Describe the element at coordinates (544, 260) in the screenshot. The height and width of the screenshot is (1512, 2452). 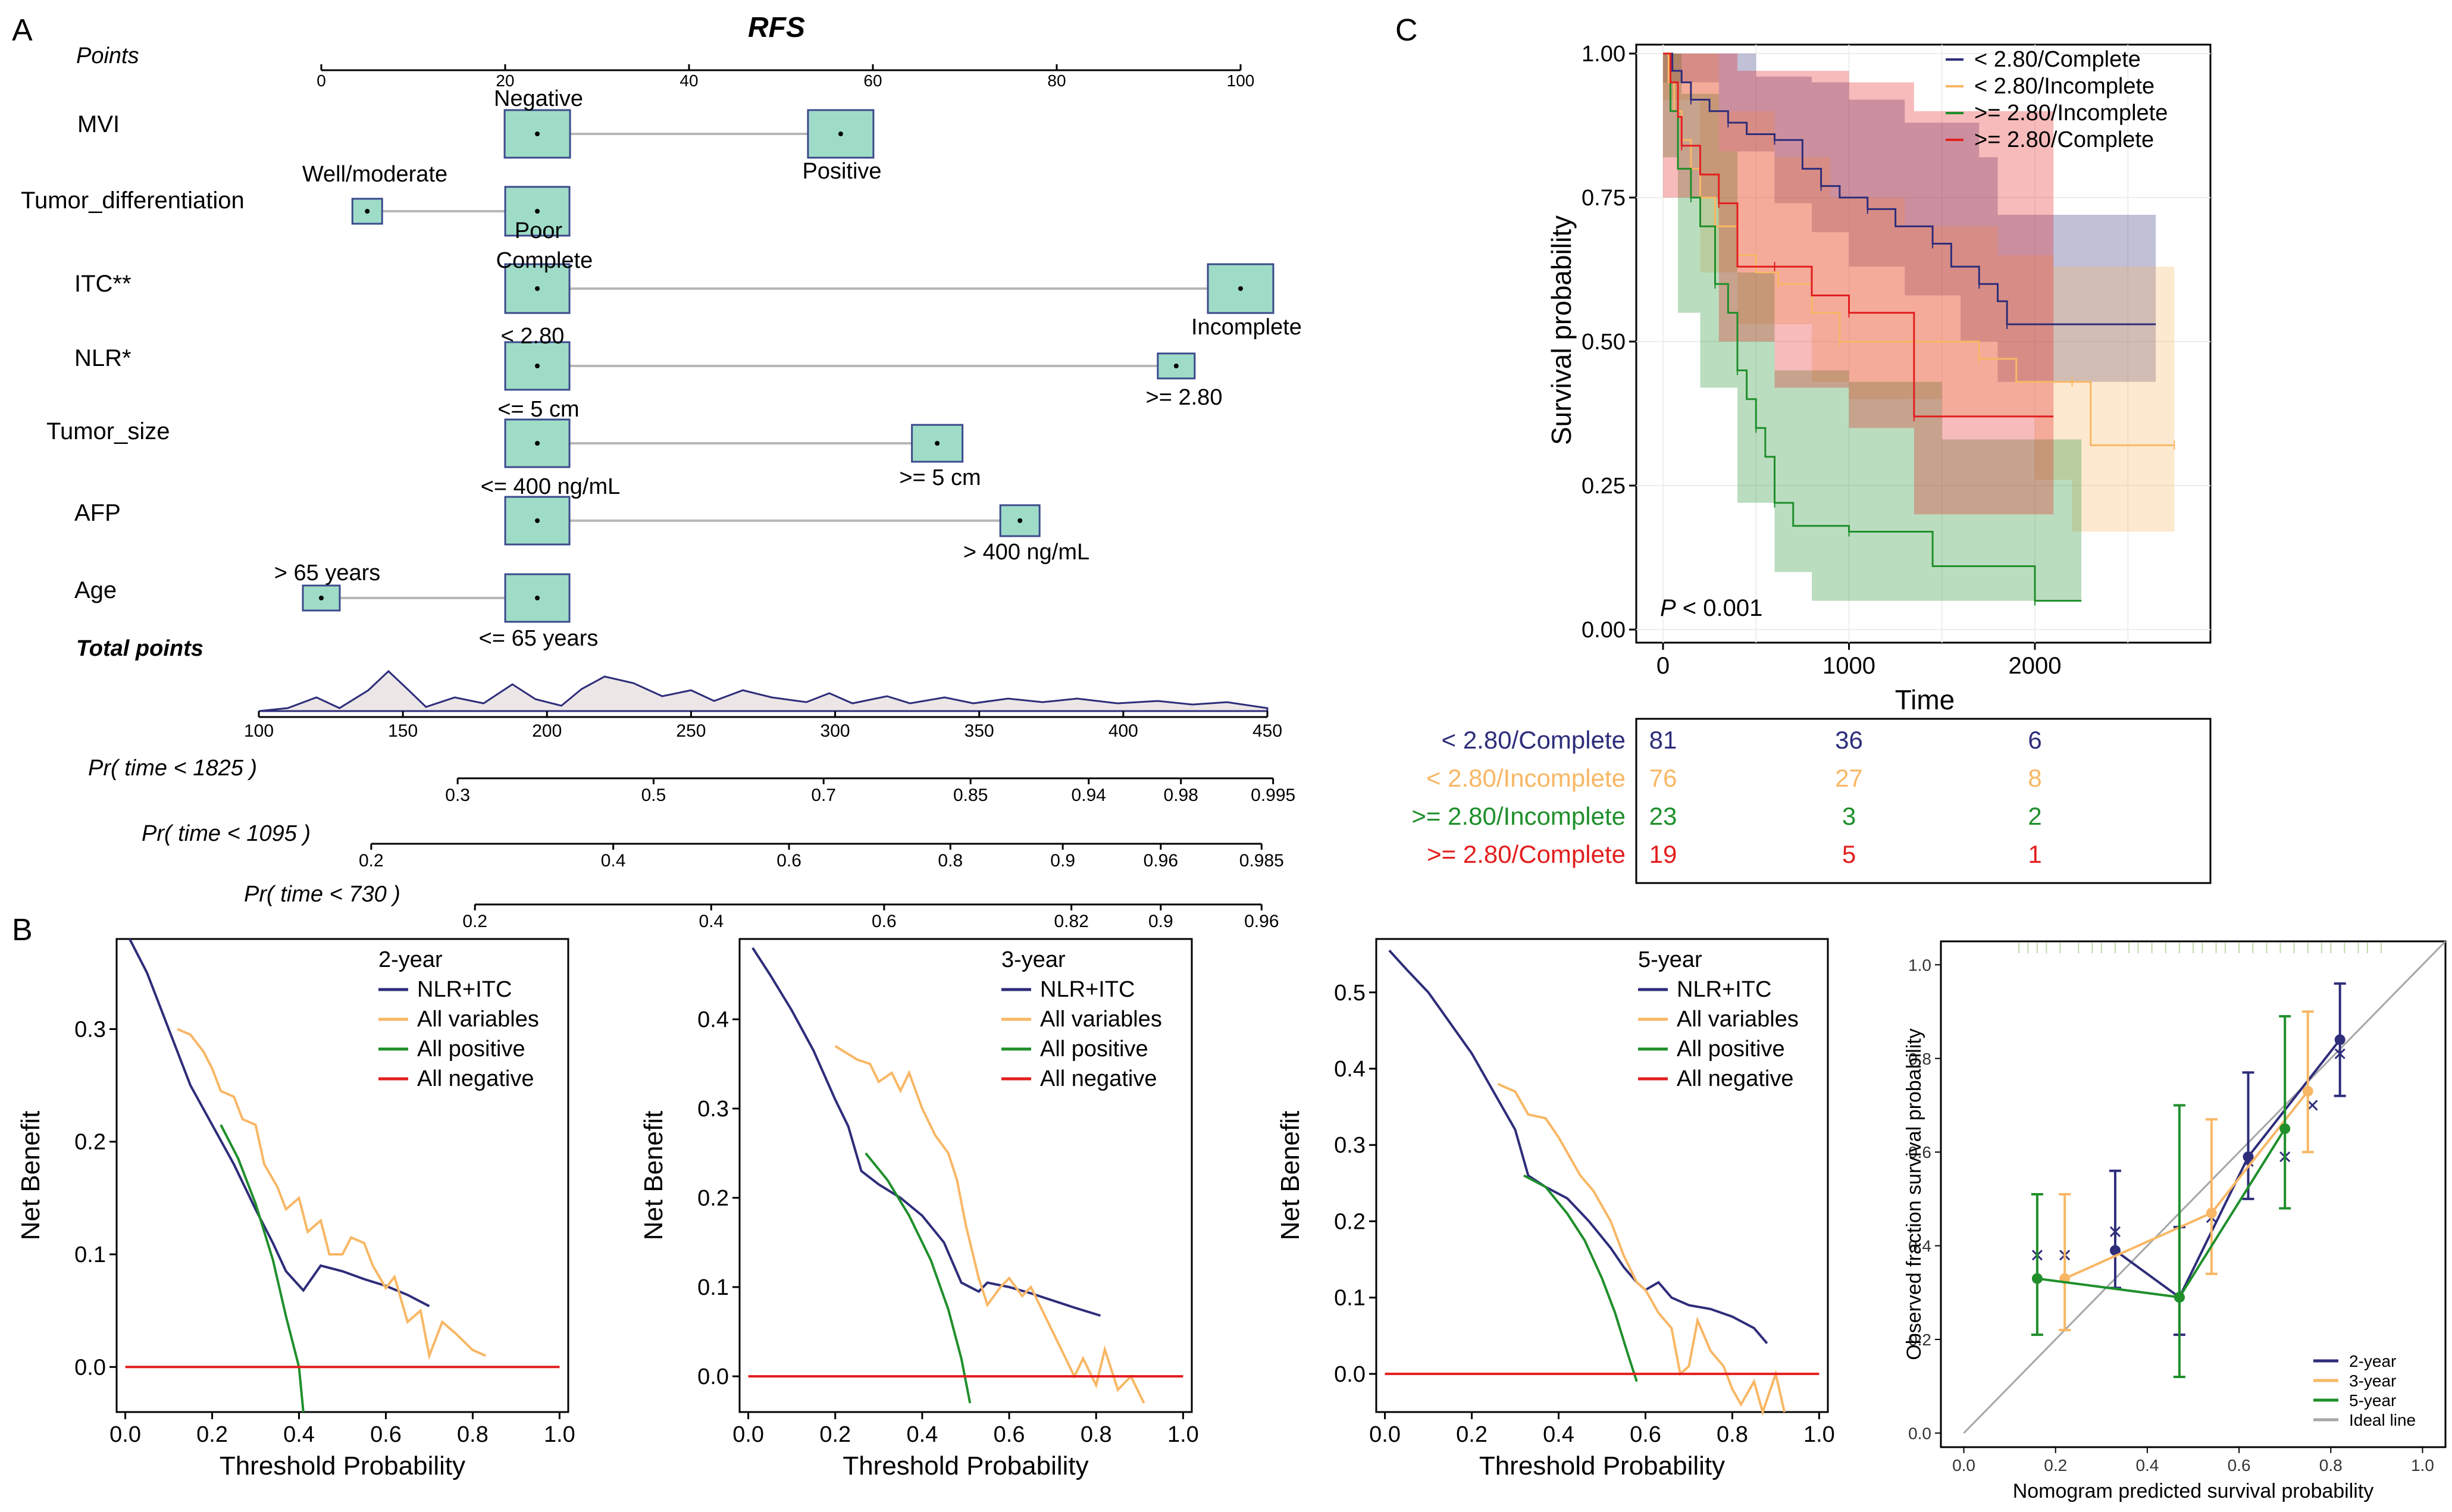
I see `level-label: Complete` at that location.